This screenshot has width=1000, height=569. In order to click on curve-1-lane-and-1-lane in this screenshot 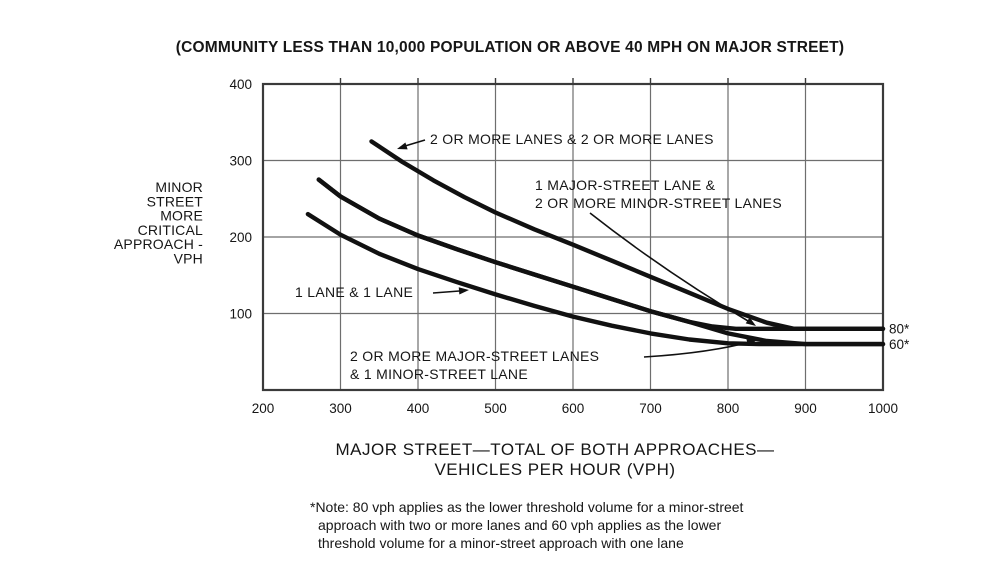, I will do `click(595, 279)`.